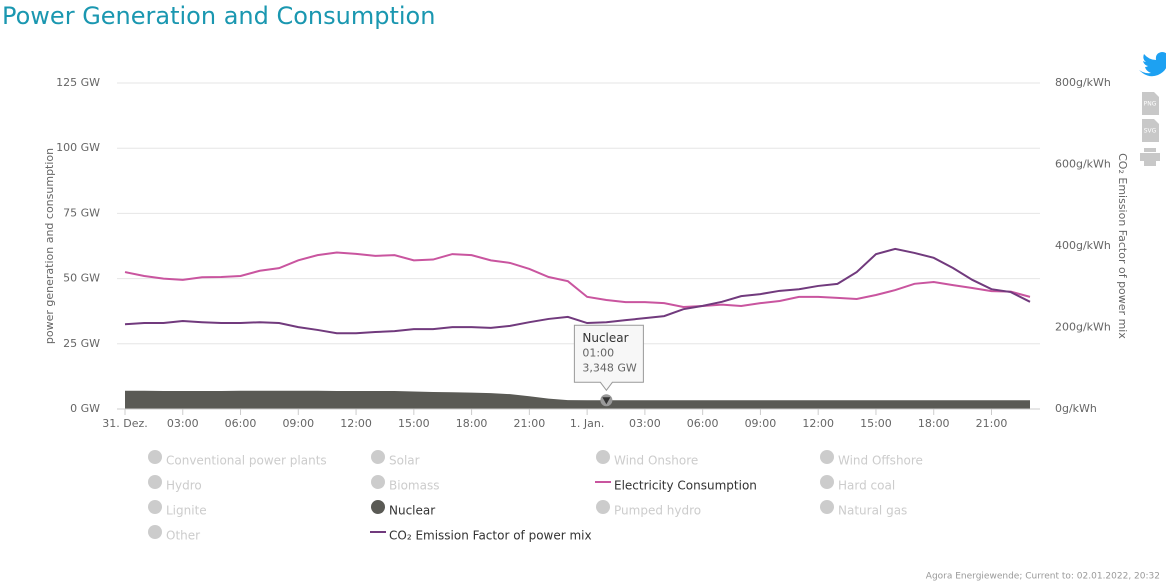 This screenshot has width=1166, height=581. Describe the element at coordinates (125, 423) in the screenshot. I see `x-tick-label: 31. Dez.` at that location.